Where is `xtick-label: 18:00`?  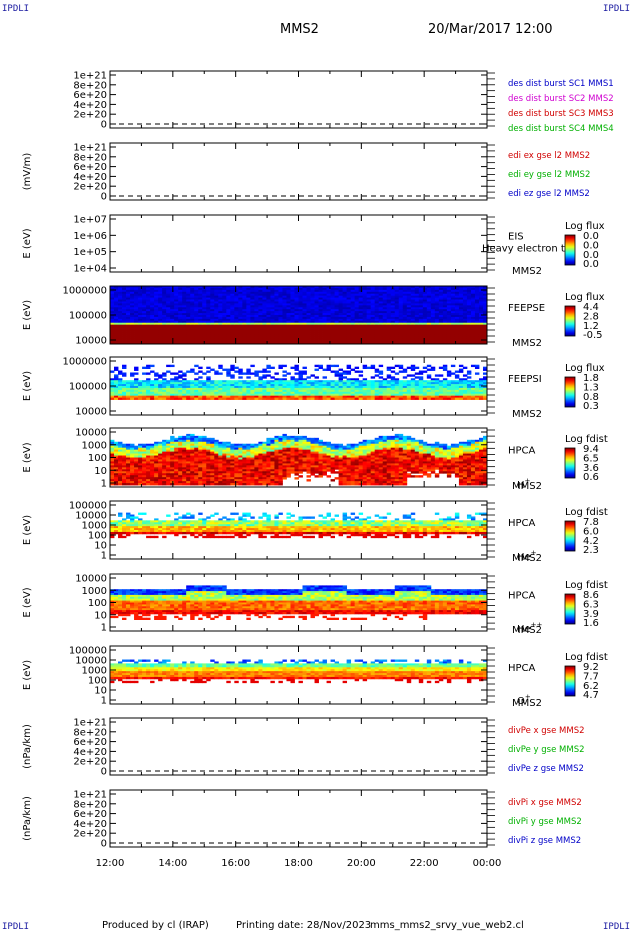 xtick-label: 18:00 is located at coordinates (298, 863).